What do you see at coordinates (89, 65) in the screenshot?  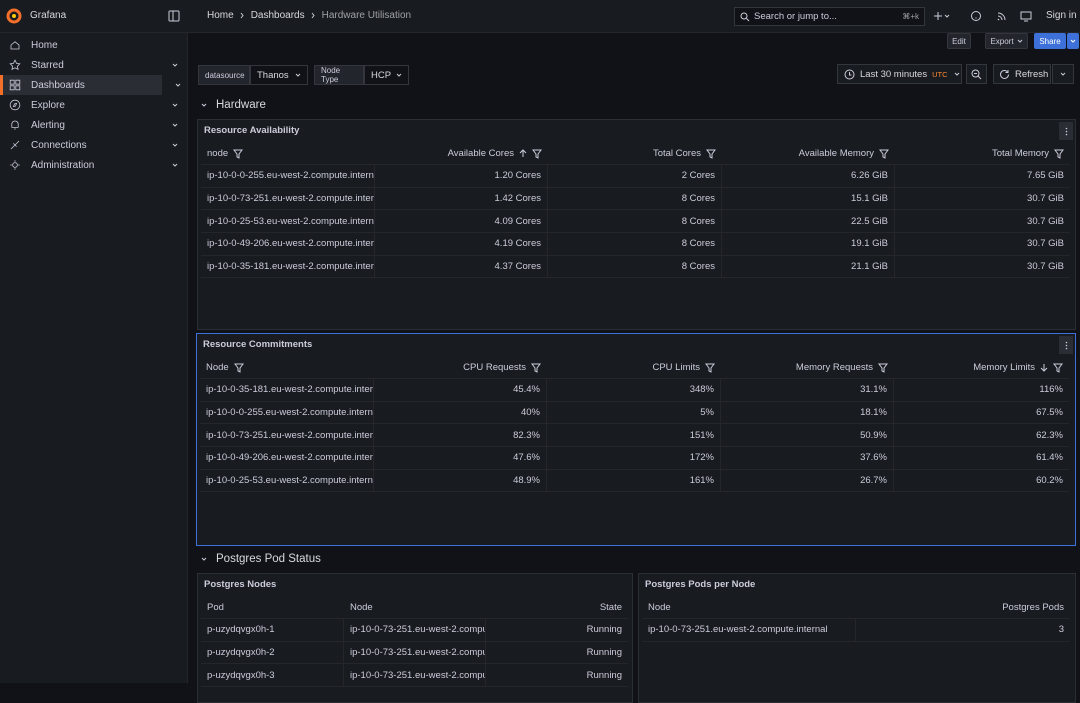 I see `nav-item: Starred` at bounding box center [89, 65].